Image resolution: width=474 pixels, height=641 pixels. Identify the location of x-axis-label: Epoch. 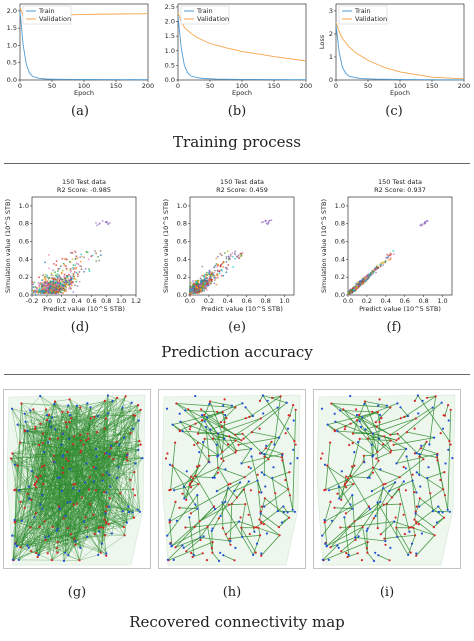
(84, 93).